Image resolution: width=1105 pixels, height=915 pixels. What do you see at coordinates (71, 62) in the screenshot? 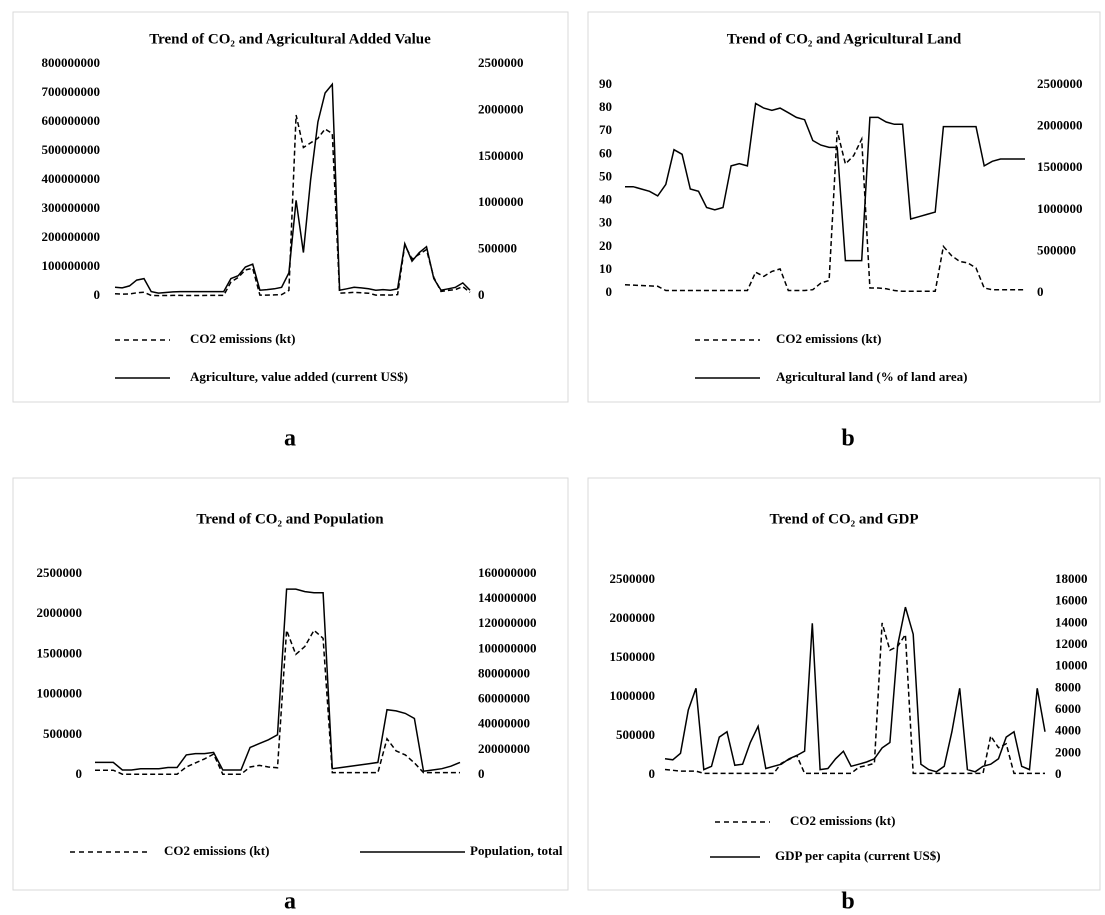
I see `y-tick-label: 800000000` at bounding box center [71, 62].